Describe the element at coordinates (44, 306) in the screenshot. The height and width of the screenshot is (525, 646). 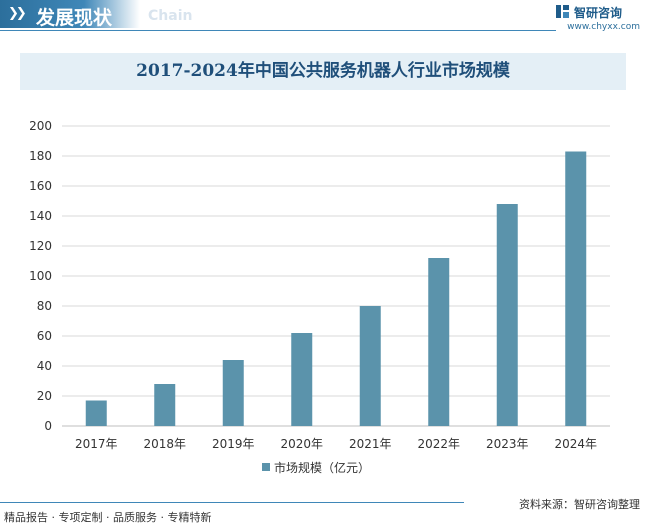
I see `y-tick-label: 80` at that location.